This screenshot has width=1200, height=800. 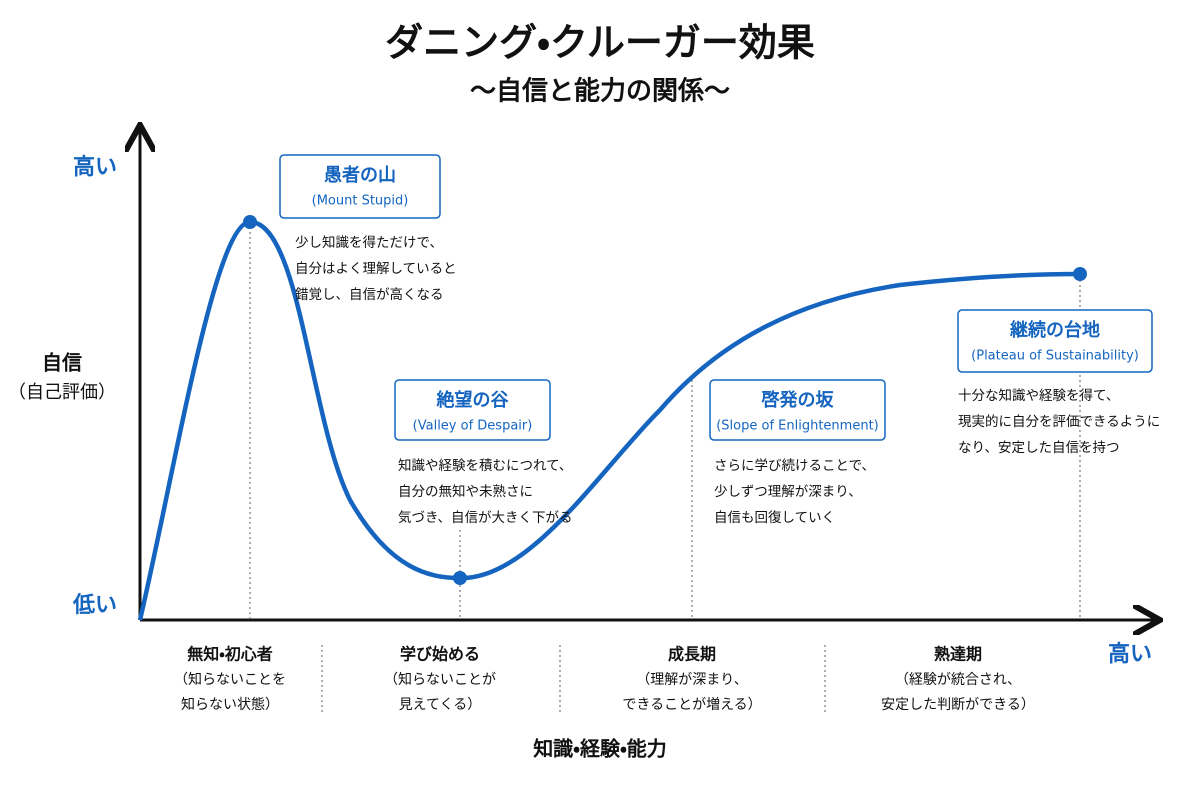 I want to click on stage-description: 知らない状態）, so click(x=230, y=704).